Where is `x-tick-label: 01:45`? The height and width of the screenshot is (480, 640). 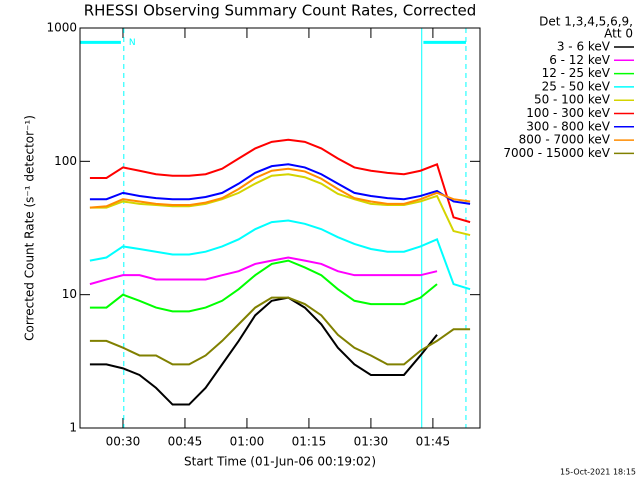 x-tick-label: 01:45 is located at coordinates (433, 442).